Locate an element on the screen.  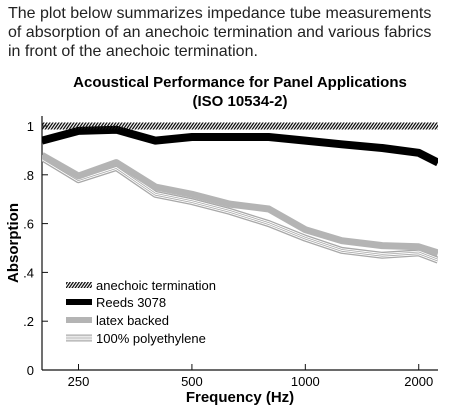
x-axis-label: Frequency (Hz) is located at coordinates (240, 397).